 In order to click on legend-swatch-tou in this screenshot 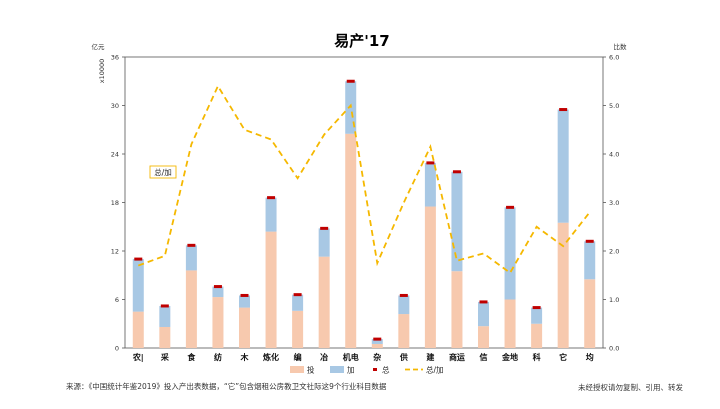, I will do `click(297, 369)`.